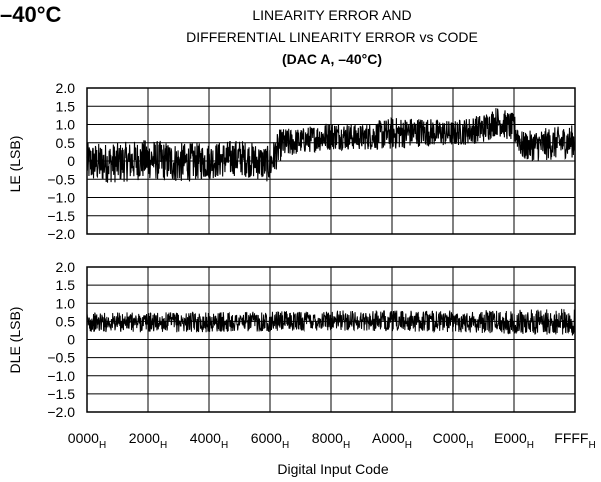 The width and height of the screenshot is (601, 482). Describe the element at coordinates (61, 358) in the screenshot. I see `dle-plot-y-tick-label: −0.5` at that location.